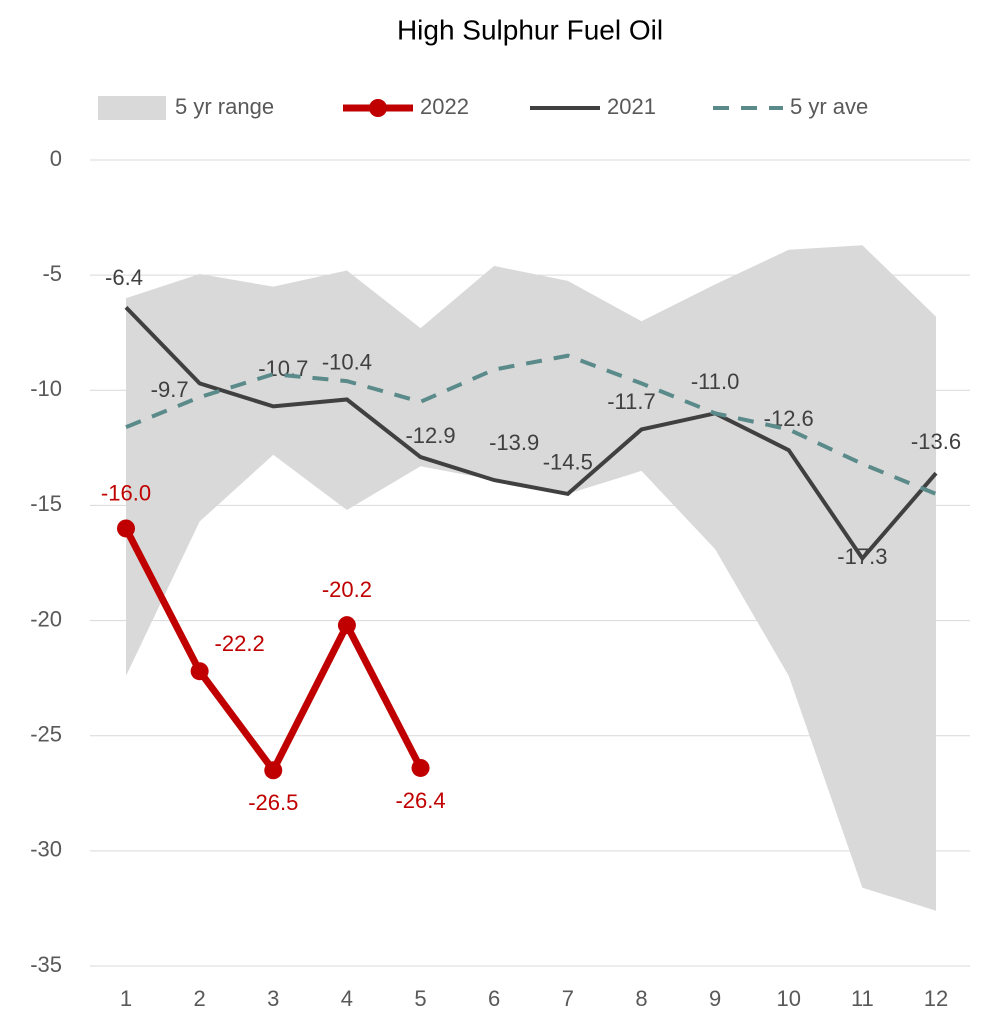 The image size is (986, 1022). What do you see at coordinates (46, 964) in the screenshot?
I see `y-tick-label: -35` at bounding box center [46, 964].